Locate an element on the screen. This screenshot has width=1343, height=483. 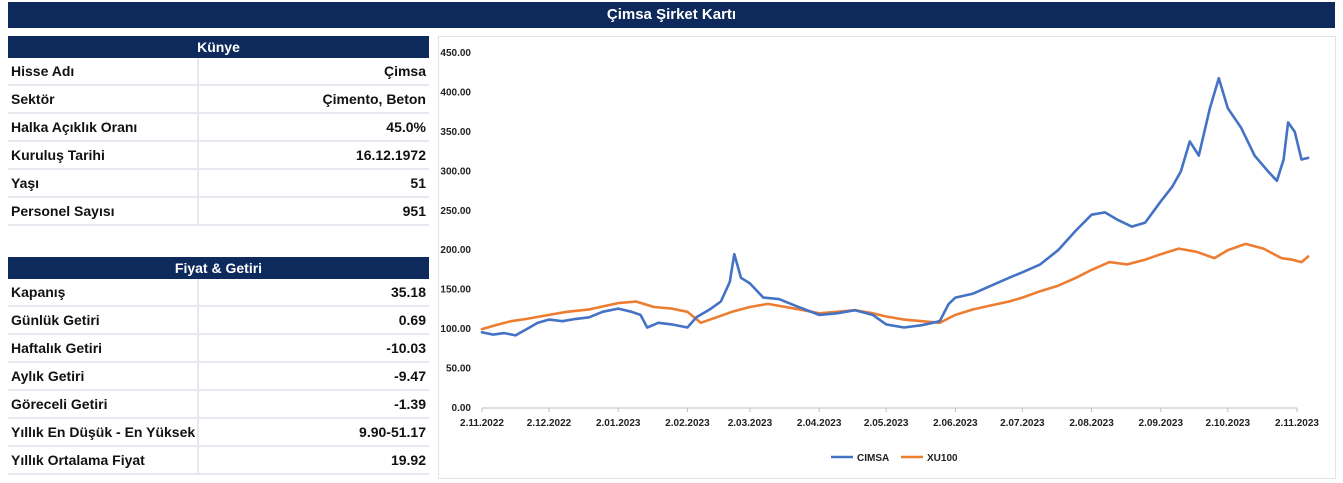
row-value: 45.0% is located at coordinates (406, 127).